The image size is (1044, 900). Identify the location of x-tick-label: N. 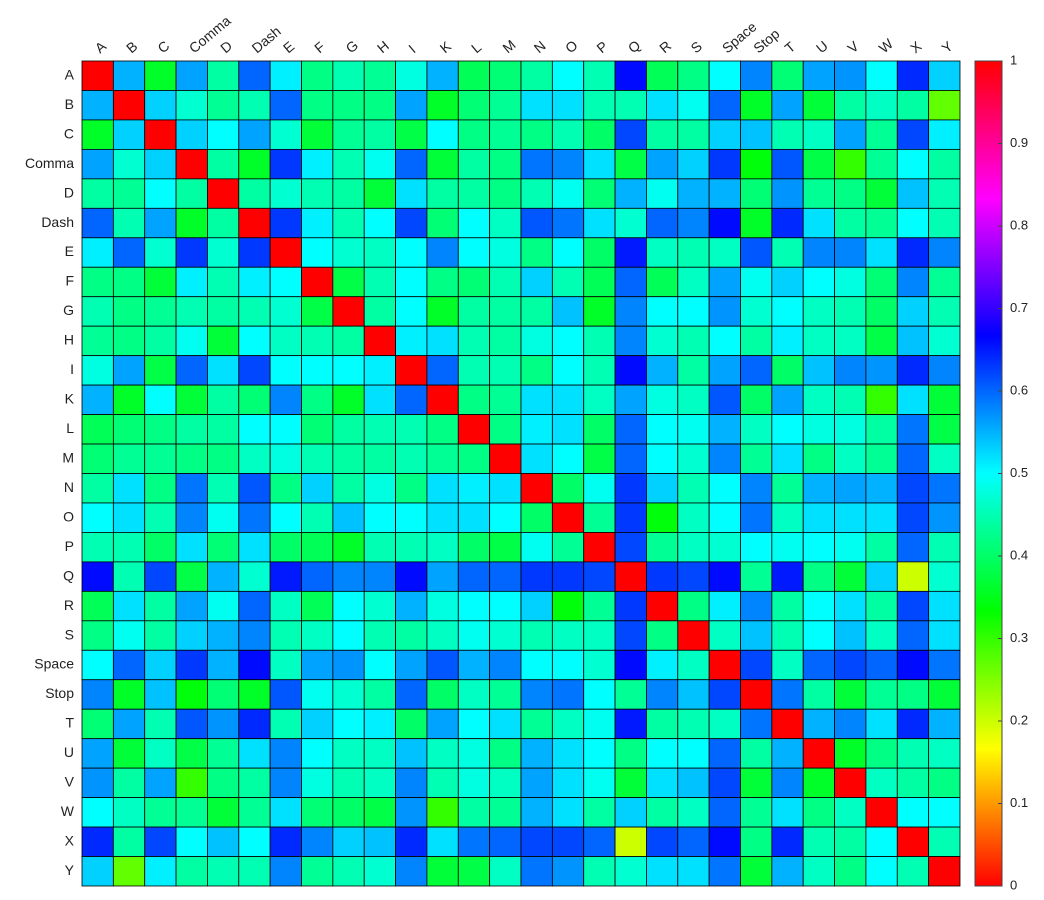
(540, 46).